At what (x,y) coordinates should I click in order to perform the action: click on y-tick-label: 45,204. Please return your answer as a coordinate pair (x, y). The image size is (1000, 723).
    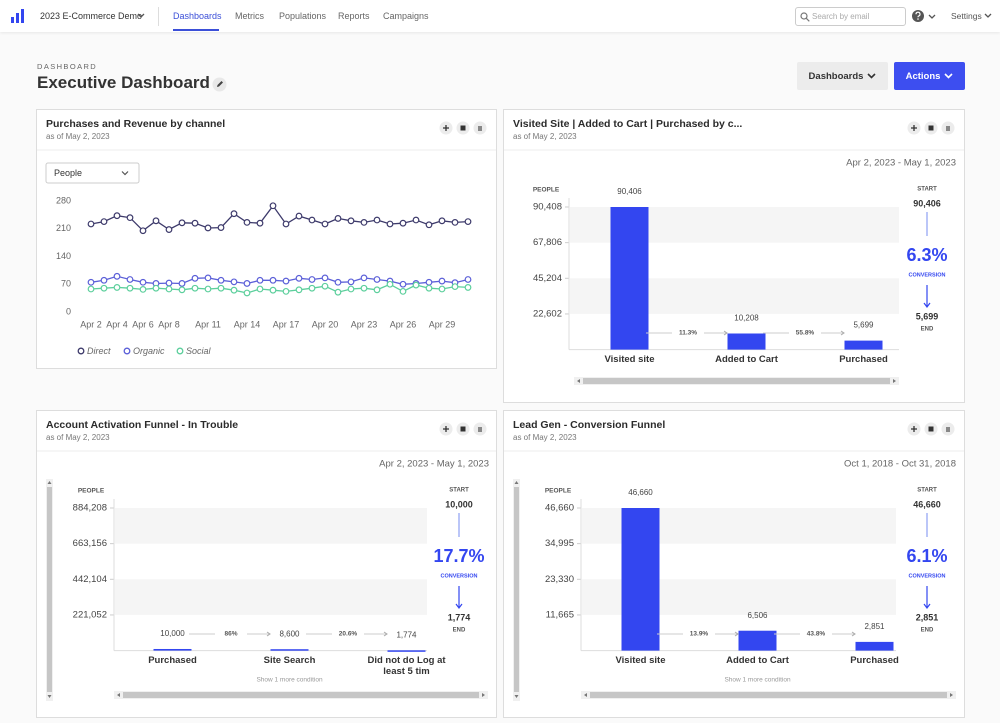
    Looking at the image, I should click on (547, 278).